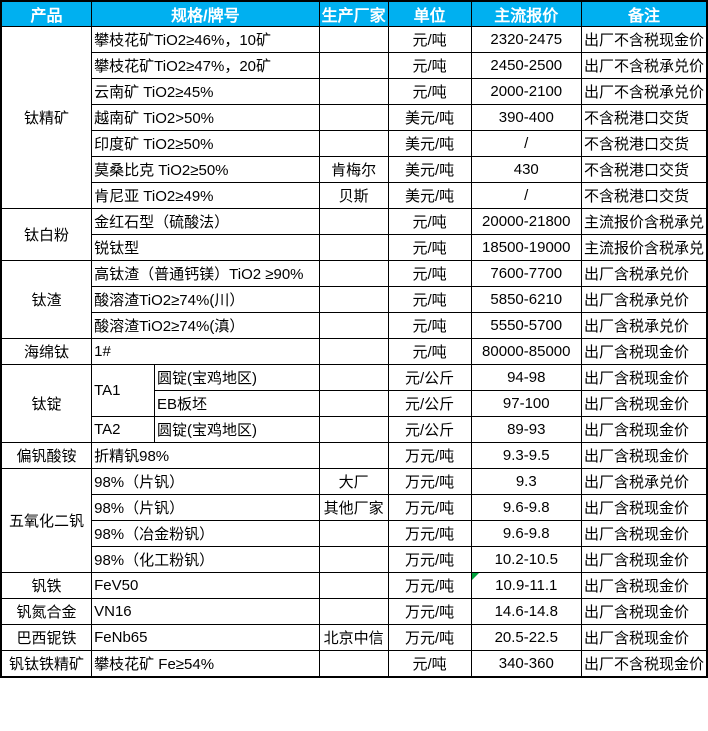 The image size is (708, 731). Describe the element at coordinates (46, 520) in the screenshot. I see `product-cell: 五氧化二钒` at that location.